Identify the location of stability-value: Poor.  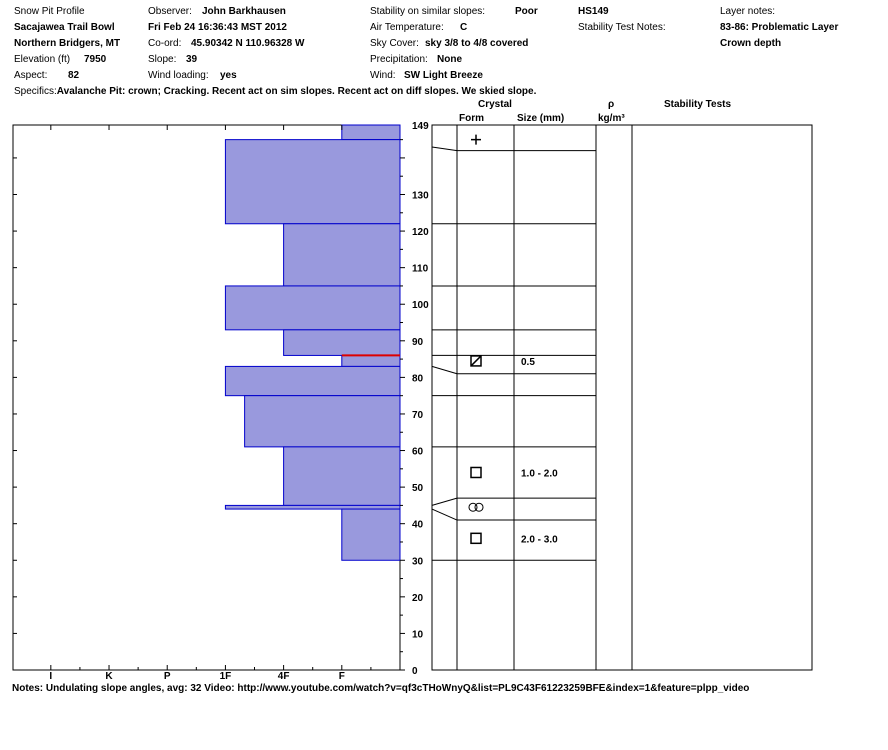
(526, 11).